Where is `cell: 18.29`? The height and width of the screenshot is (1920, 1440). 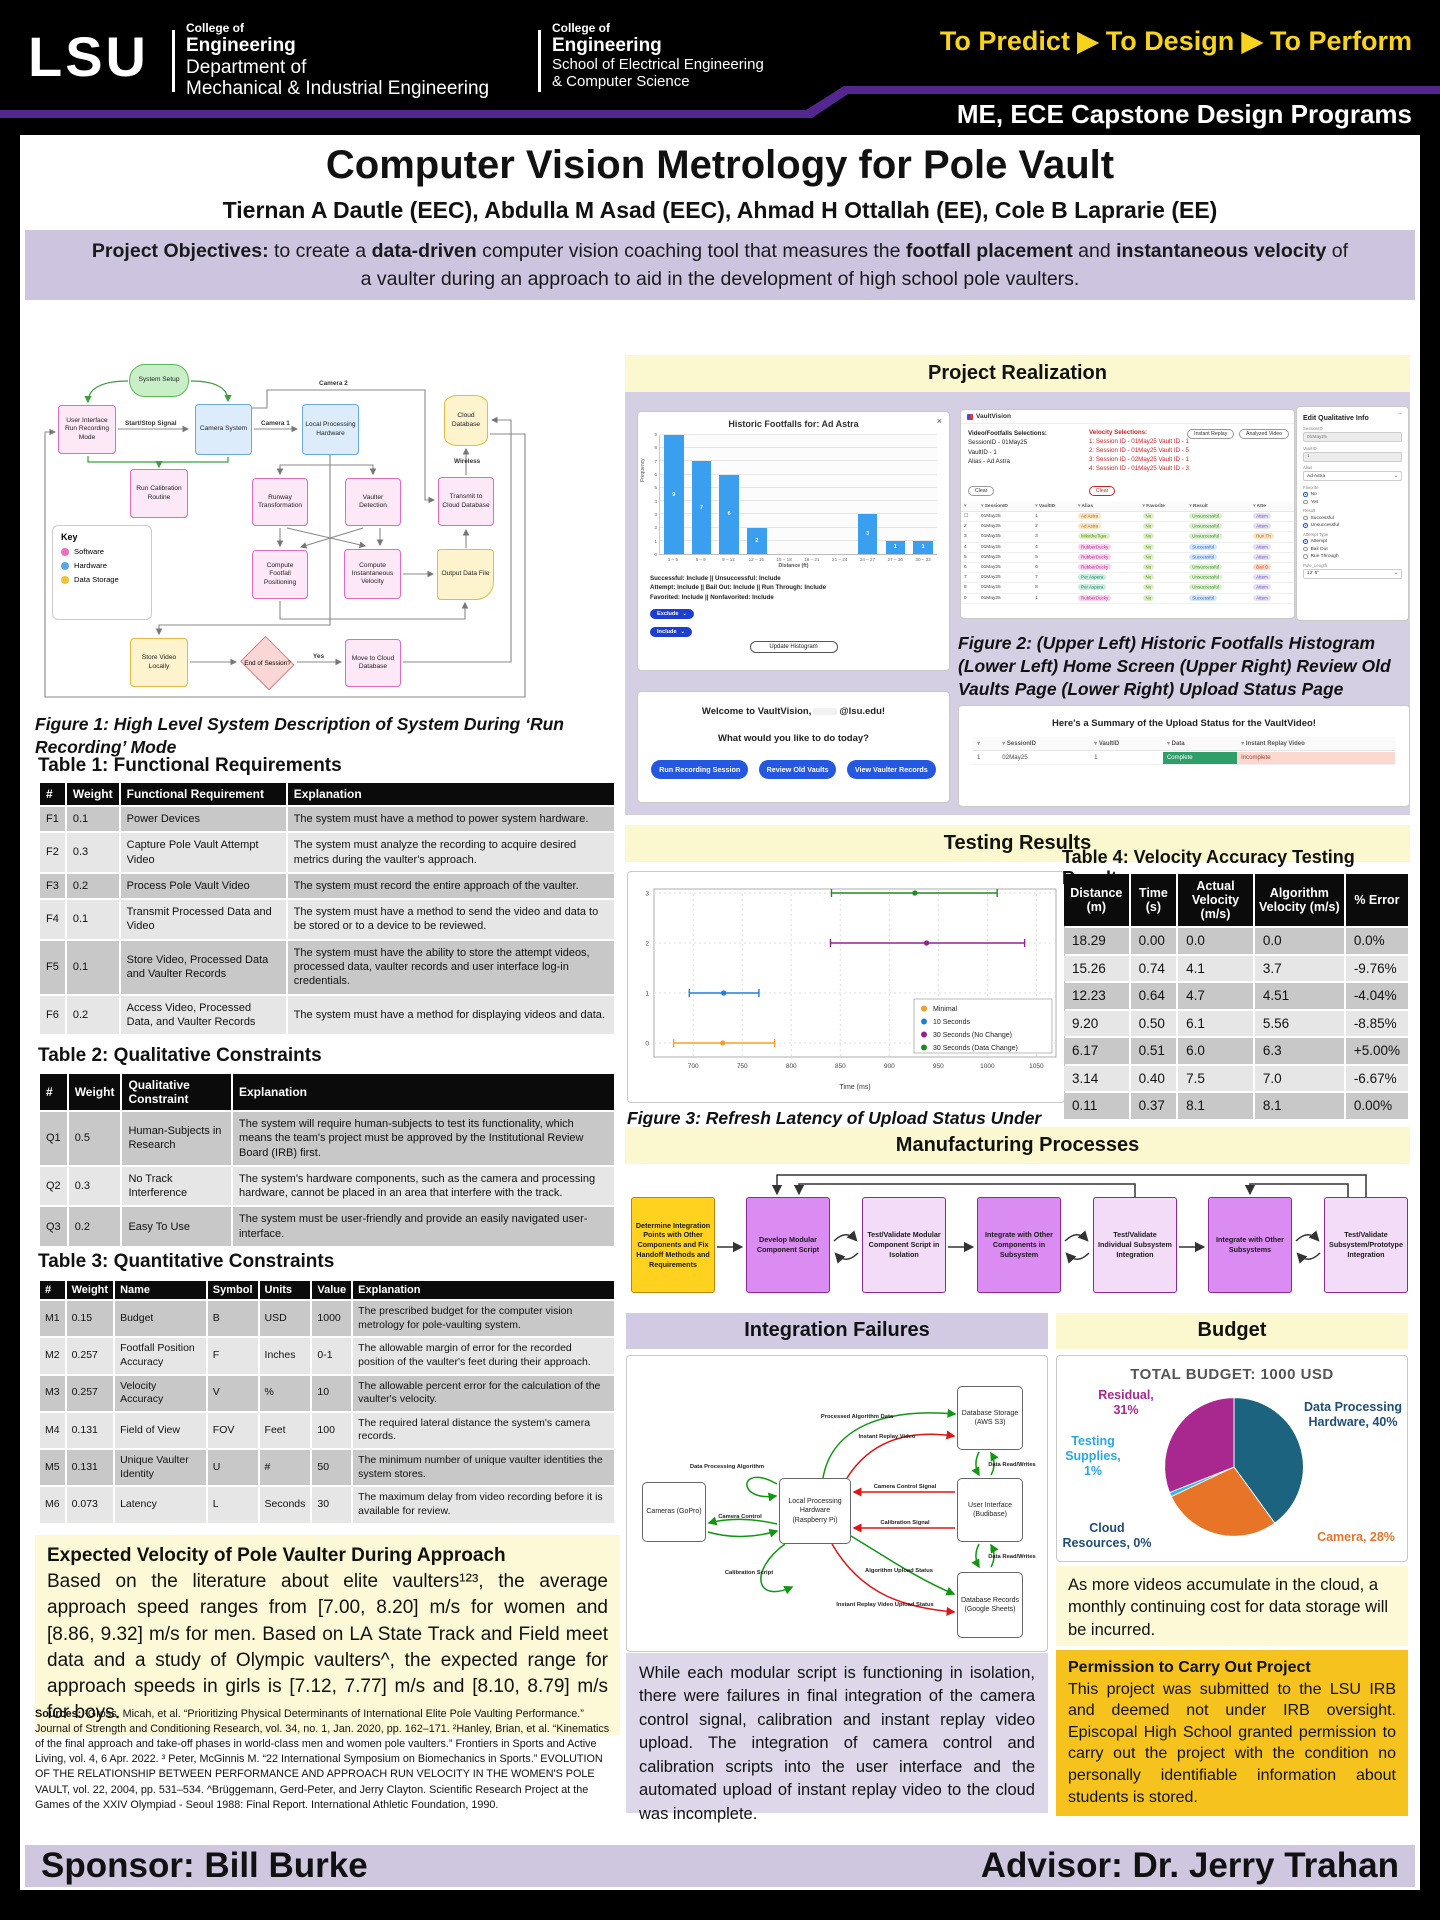
cell: 18.29 is located at coordinates (1096, 941).